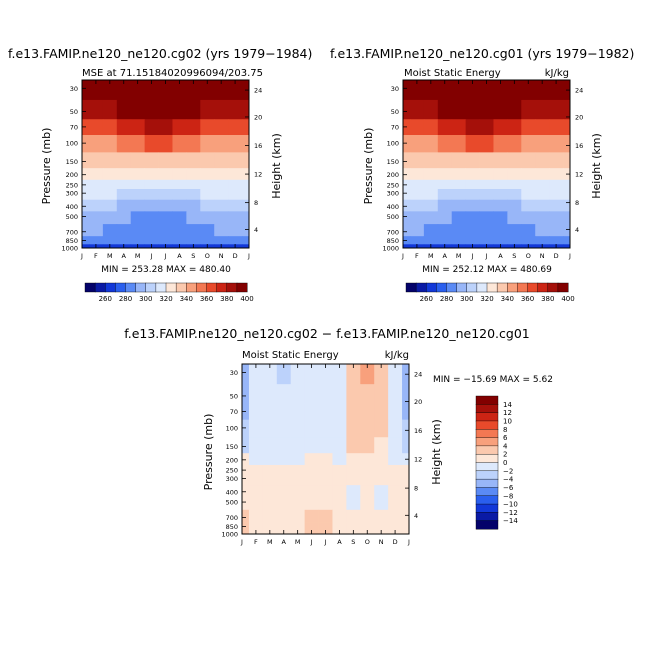 Image resolution: width=654 pixels, height=654 pixels. Describe the element at coordinates (368, 166) in the screenshot. I see `y-axis-label: Pressure (mb)` at that location.